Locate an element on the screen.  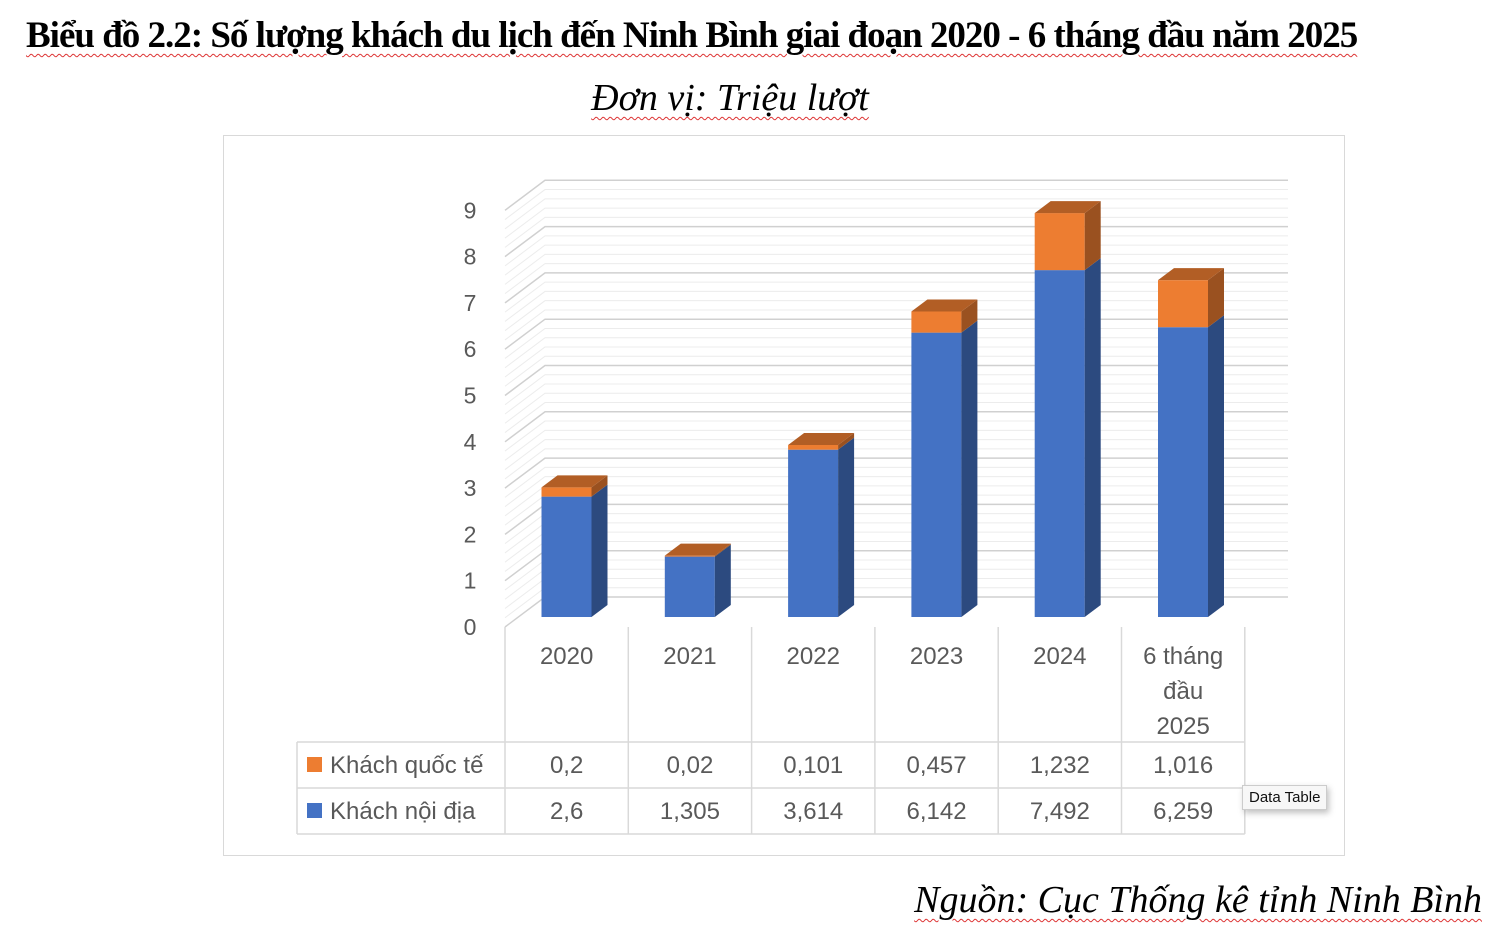
y-tick-label: 3 is located at coordinates (470, 488).